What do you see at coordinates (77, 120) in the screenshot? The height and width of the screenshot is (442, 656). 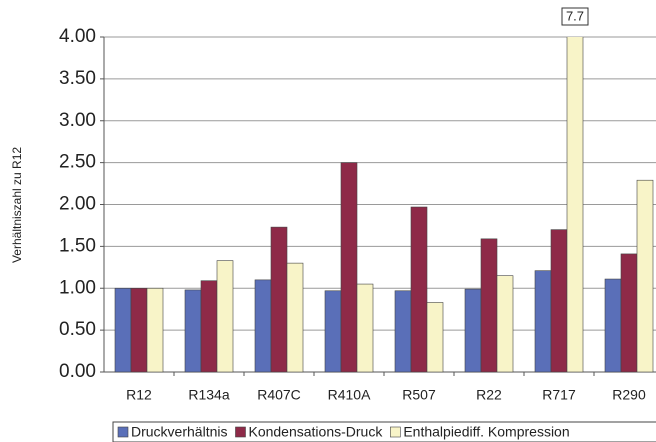 I see `y-tick-label: 3.00` at bounding box center [77, 120].